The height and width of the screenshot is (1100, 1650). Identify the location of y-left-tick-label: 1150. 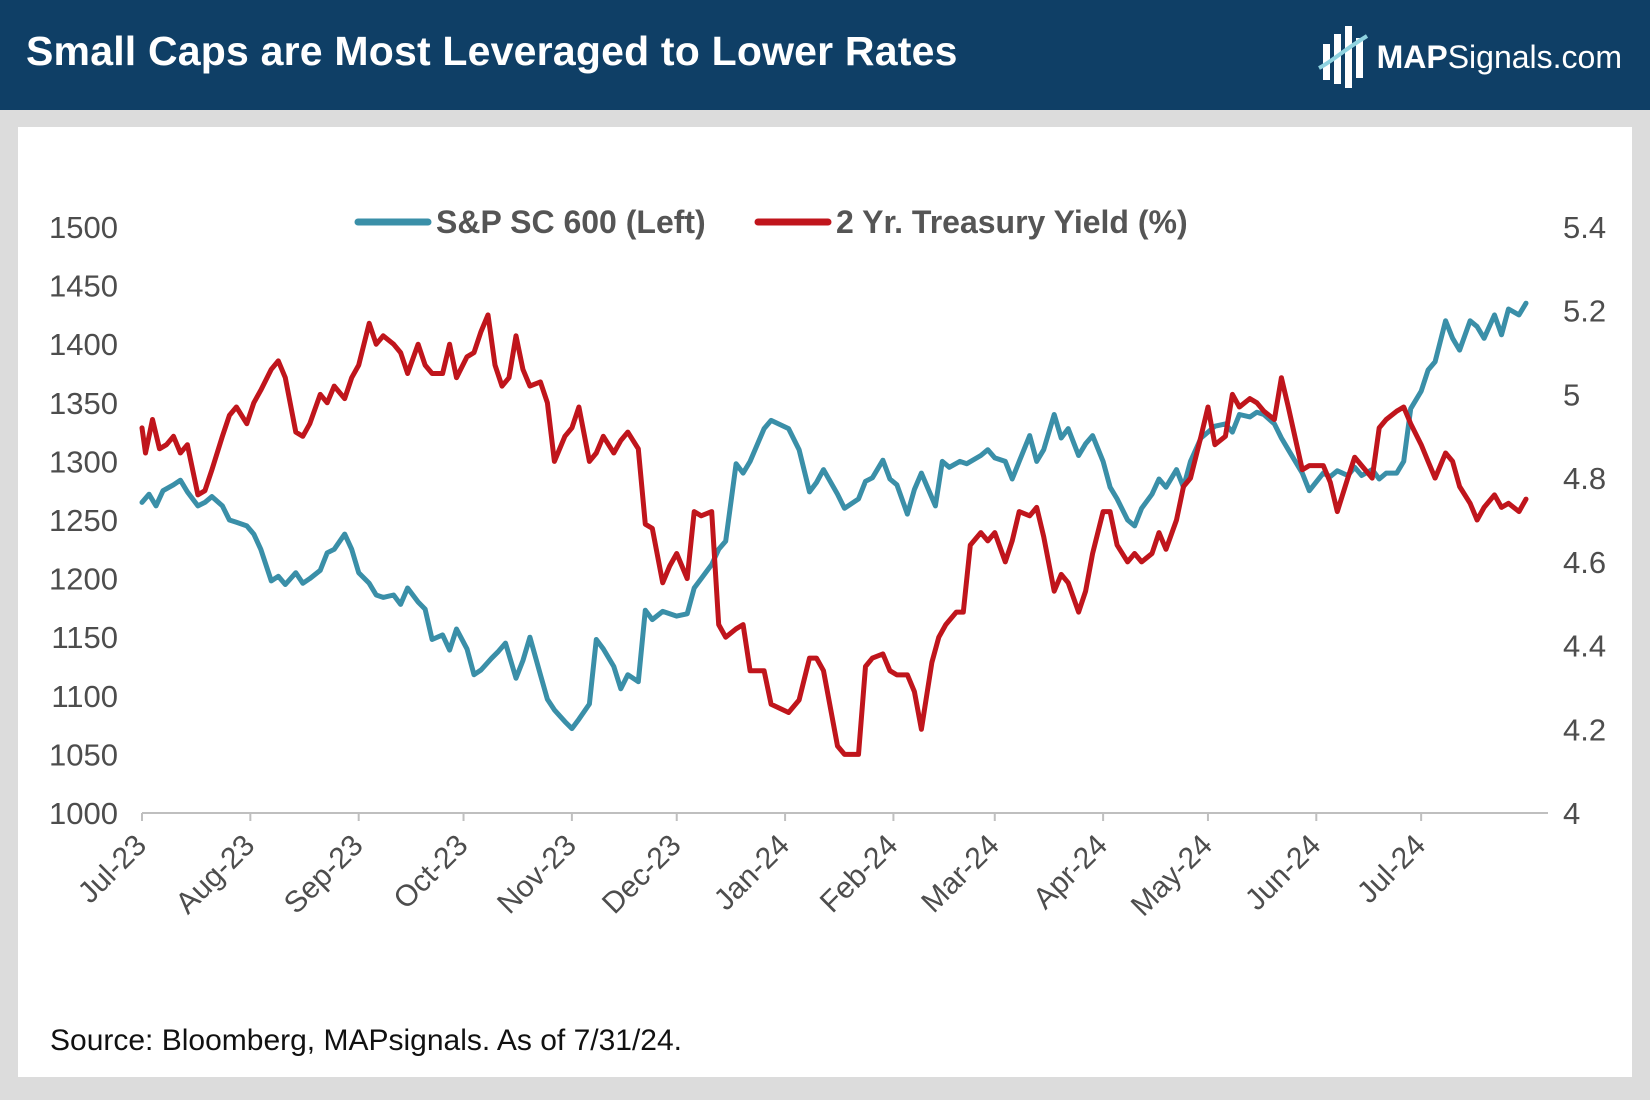
(84, 637).